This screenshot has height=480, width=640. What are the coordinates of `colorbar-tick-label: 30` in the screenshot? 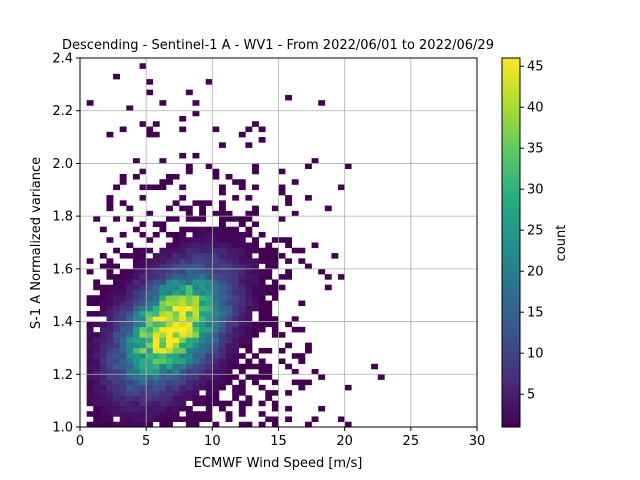 It's located at (535, 190).